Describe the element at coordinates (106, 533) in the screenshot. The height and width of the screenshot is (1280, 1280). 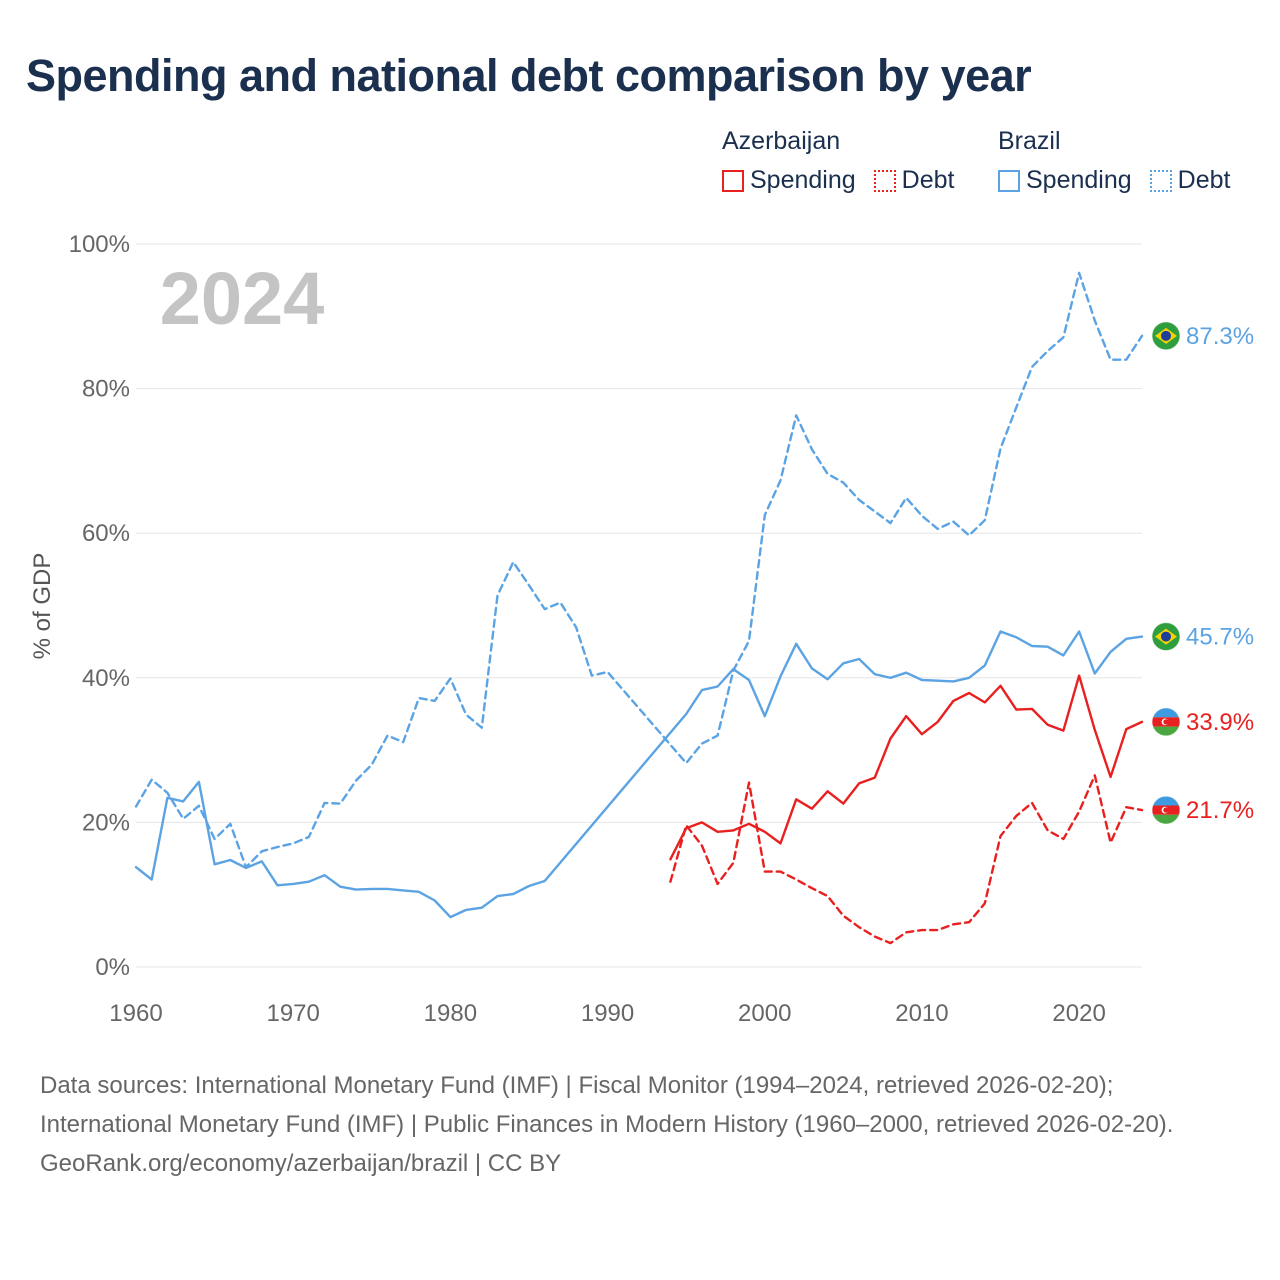
I see `y-tick-label: 60%` at that location.